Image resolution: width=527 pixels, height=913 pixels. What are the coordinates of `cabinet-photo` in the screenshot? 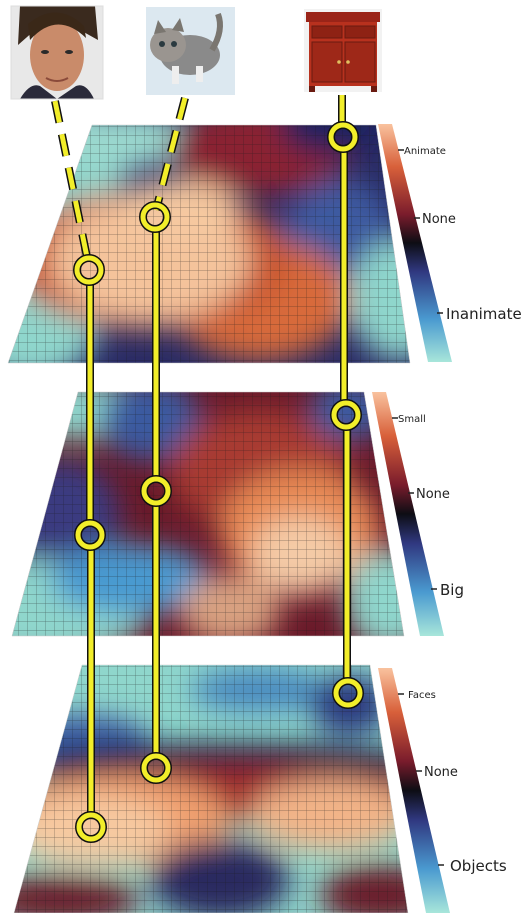 It's located at (343, 50).